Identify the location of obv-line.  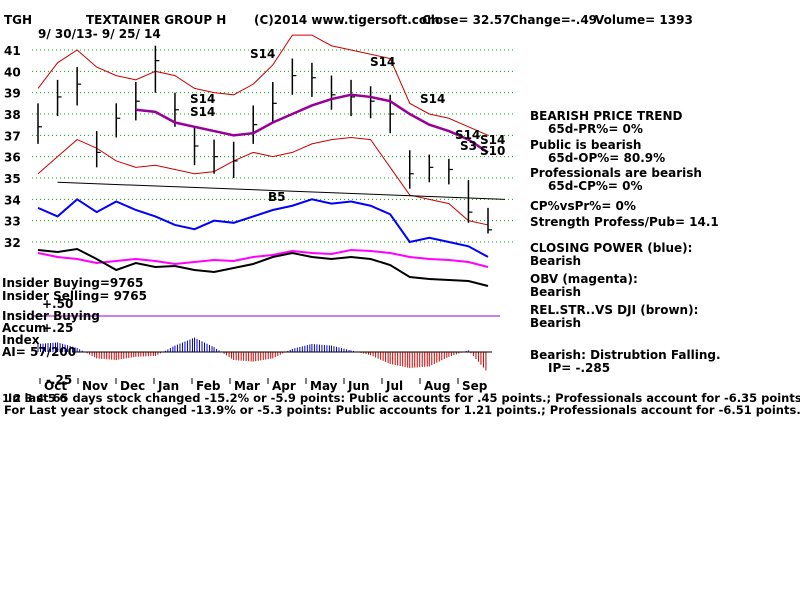
(263, 258).